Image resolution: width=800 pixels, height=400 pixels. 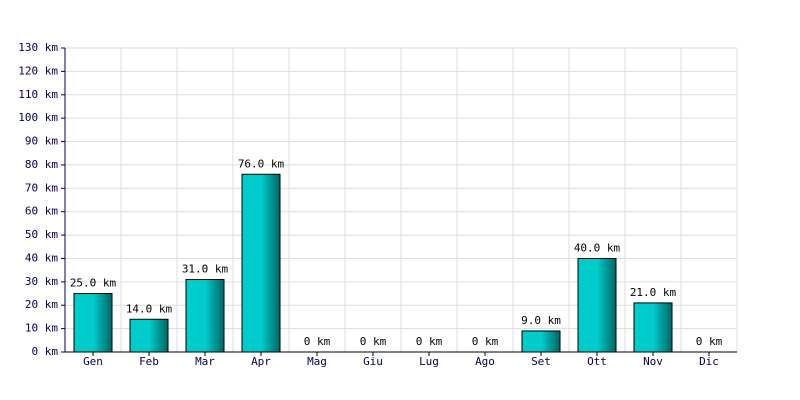 I want to click on y-tick-label: 20 km, so click(x=41, y=304).